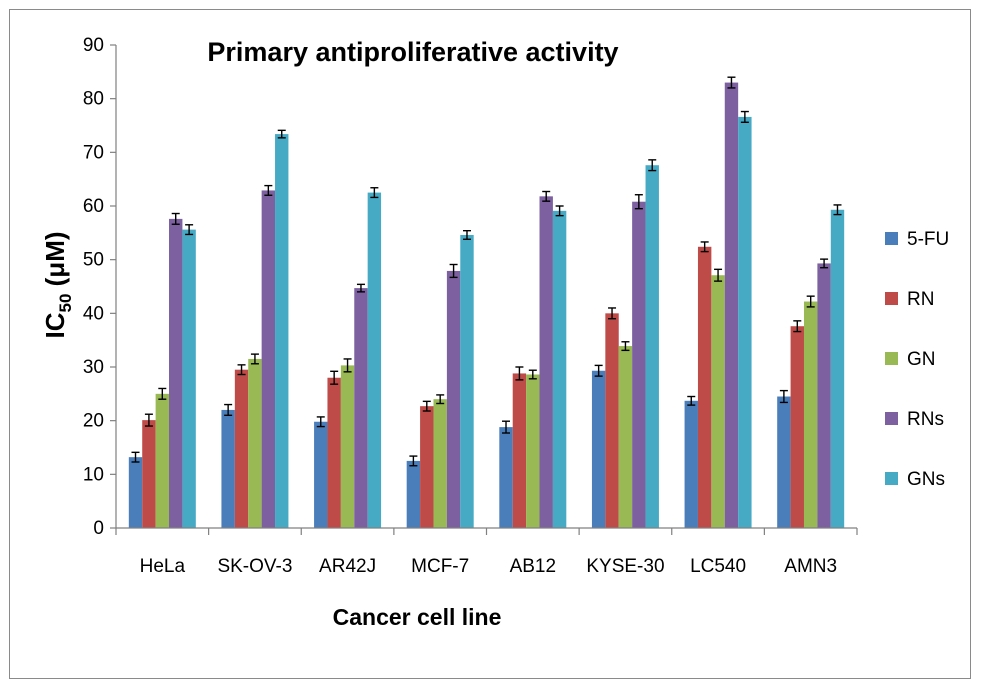 The height and width of the screenshot is (692, 982). I want to click on y-tick-label: 0, so click(98, 528).